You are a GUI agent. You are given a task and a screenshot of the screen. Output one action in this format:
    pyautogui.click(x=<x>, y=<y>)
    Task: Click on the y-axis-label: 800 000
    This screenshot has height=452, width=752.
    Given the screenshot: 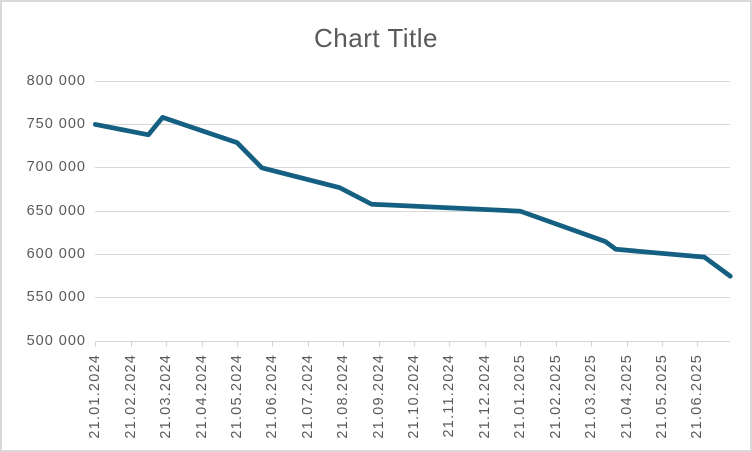 What is the action you would take?
    pyautogui.click(x=56, y=80)
    